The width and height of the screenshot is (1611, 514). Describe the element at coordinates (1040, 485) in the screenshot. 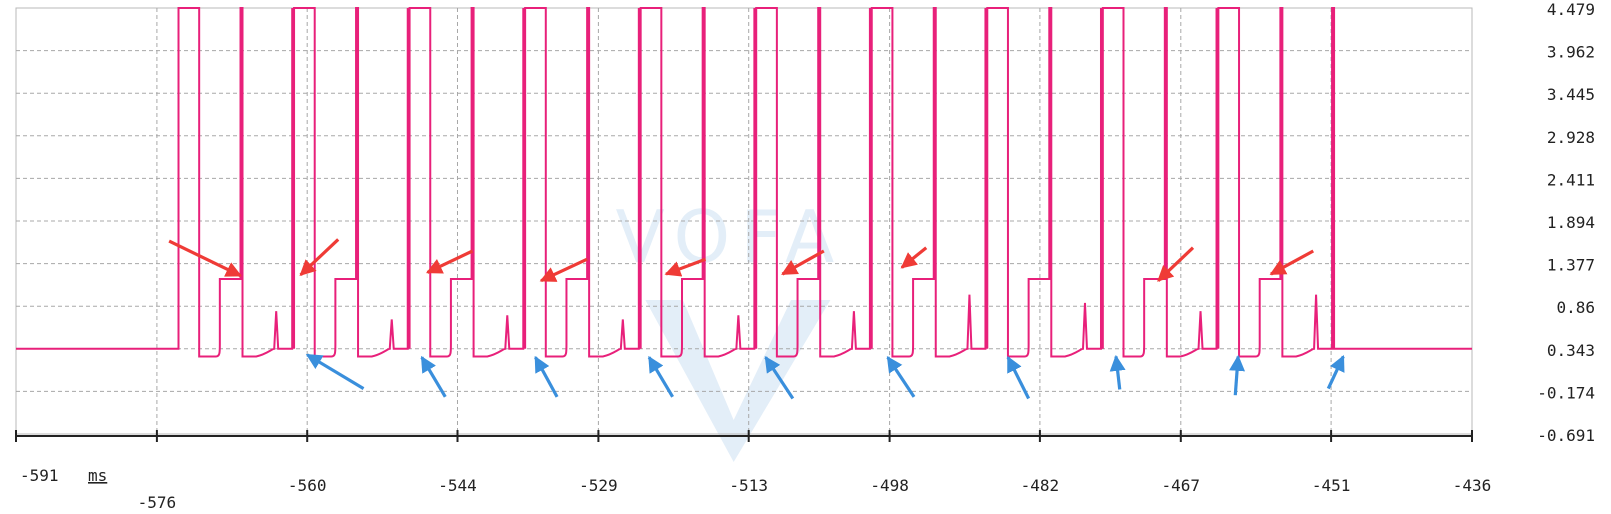

I see `x-tick-label: -482` at that location.